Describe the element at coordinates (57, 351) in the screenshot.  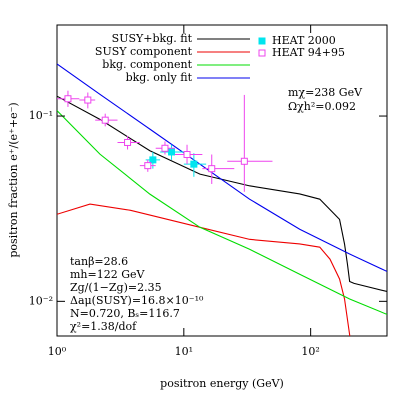
I see `x-tick-label: 10⁰` at that location.